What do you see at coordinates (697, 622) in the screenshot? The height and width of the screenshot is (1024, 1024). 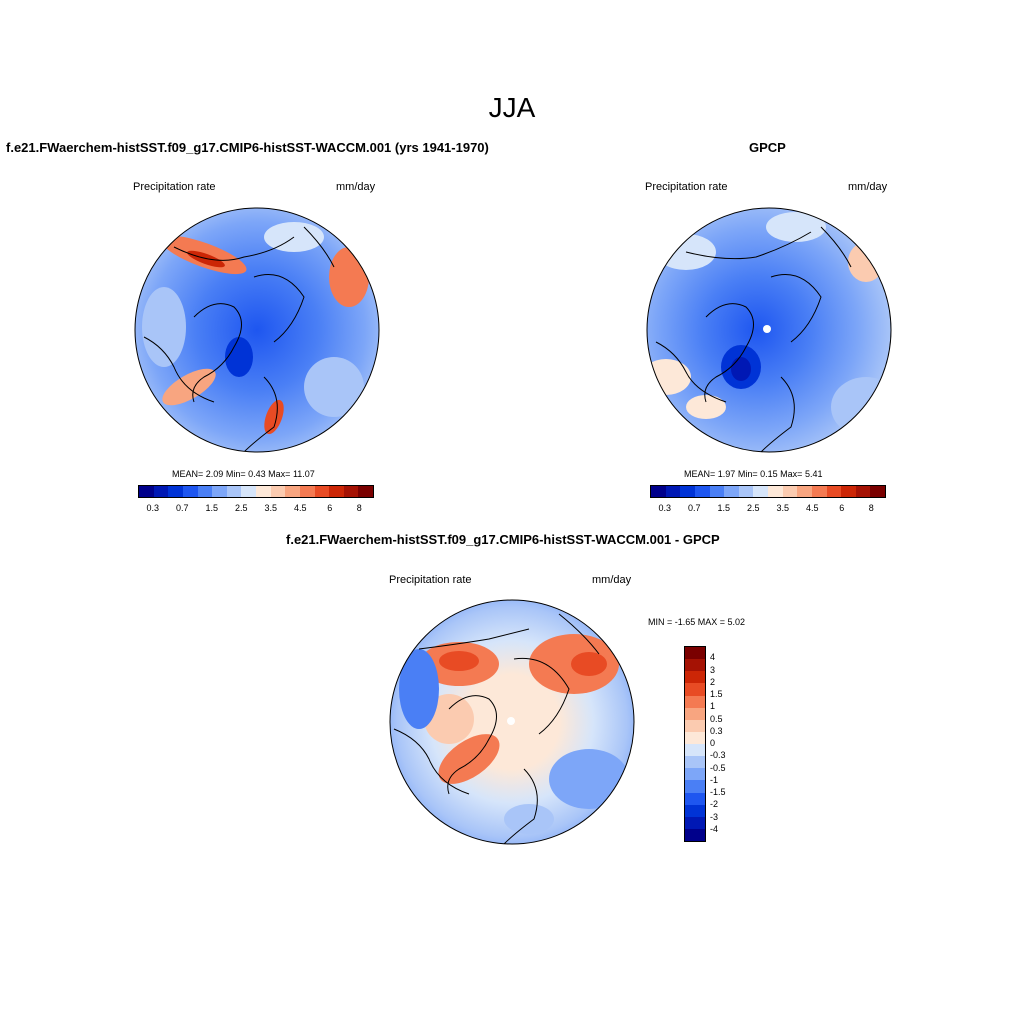 I see `diff-minmax: MIN = -1.65 MAX = 5.02` at bounding box center [697, 622].